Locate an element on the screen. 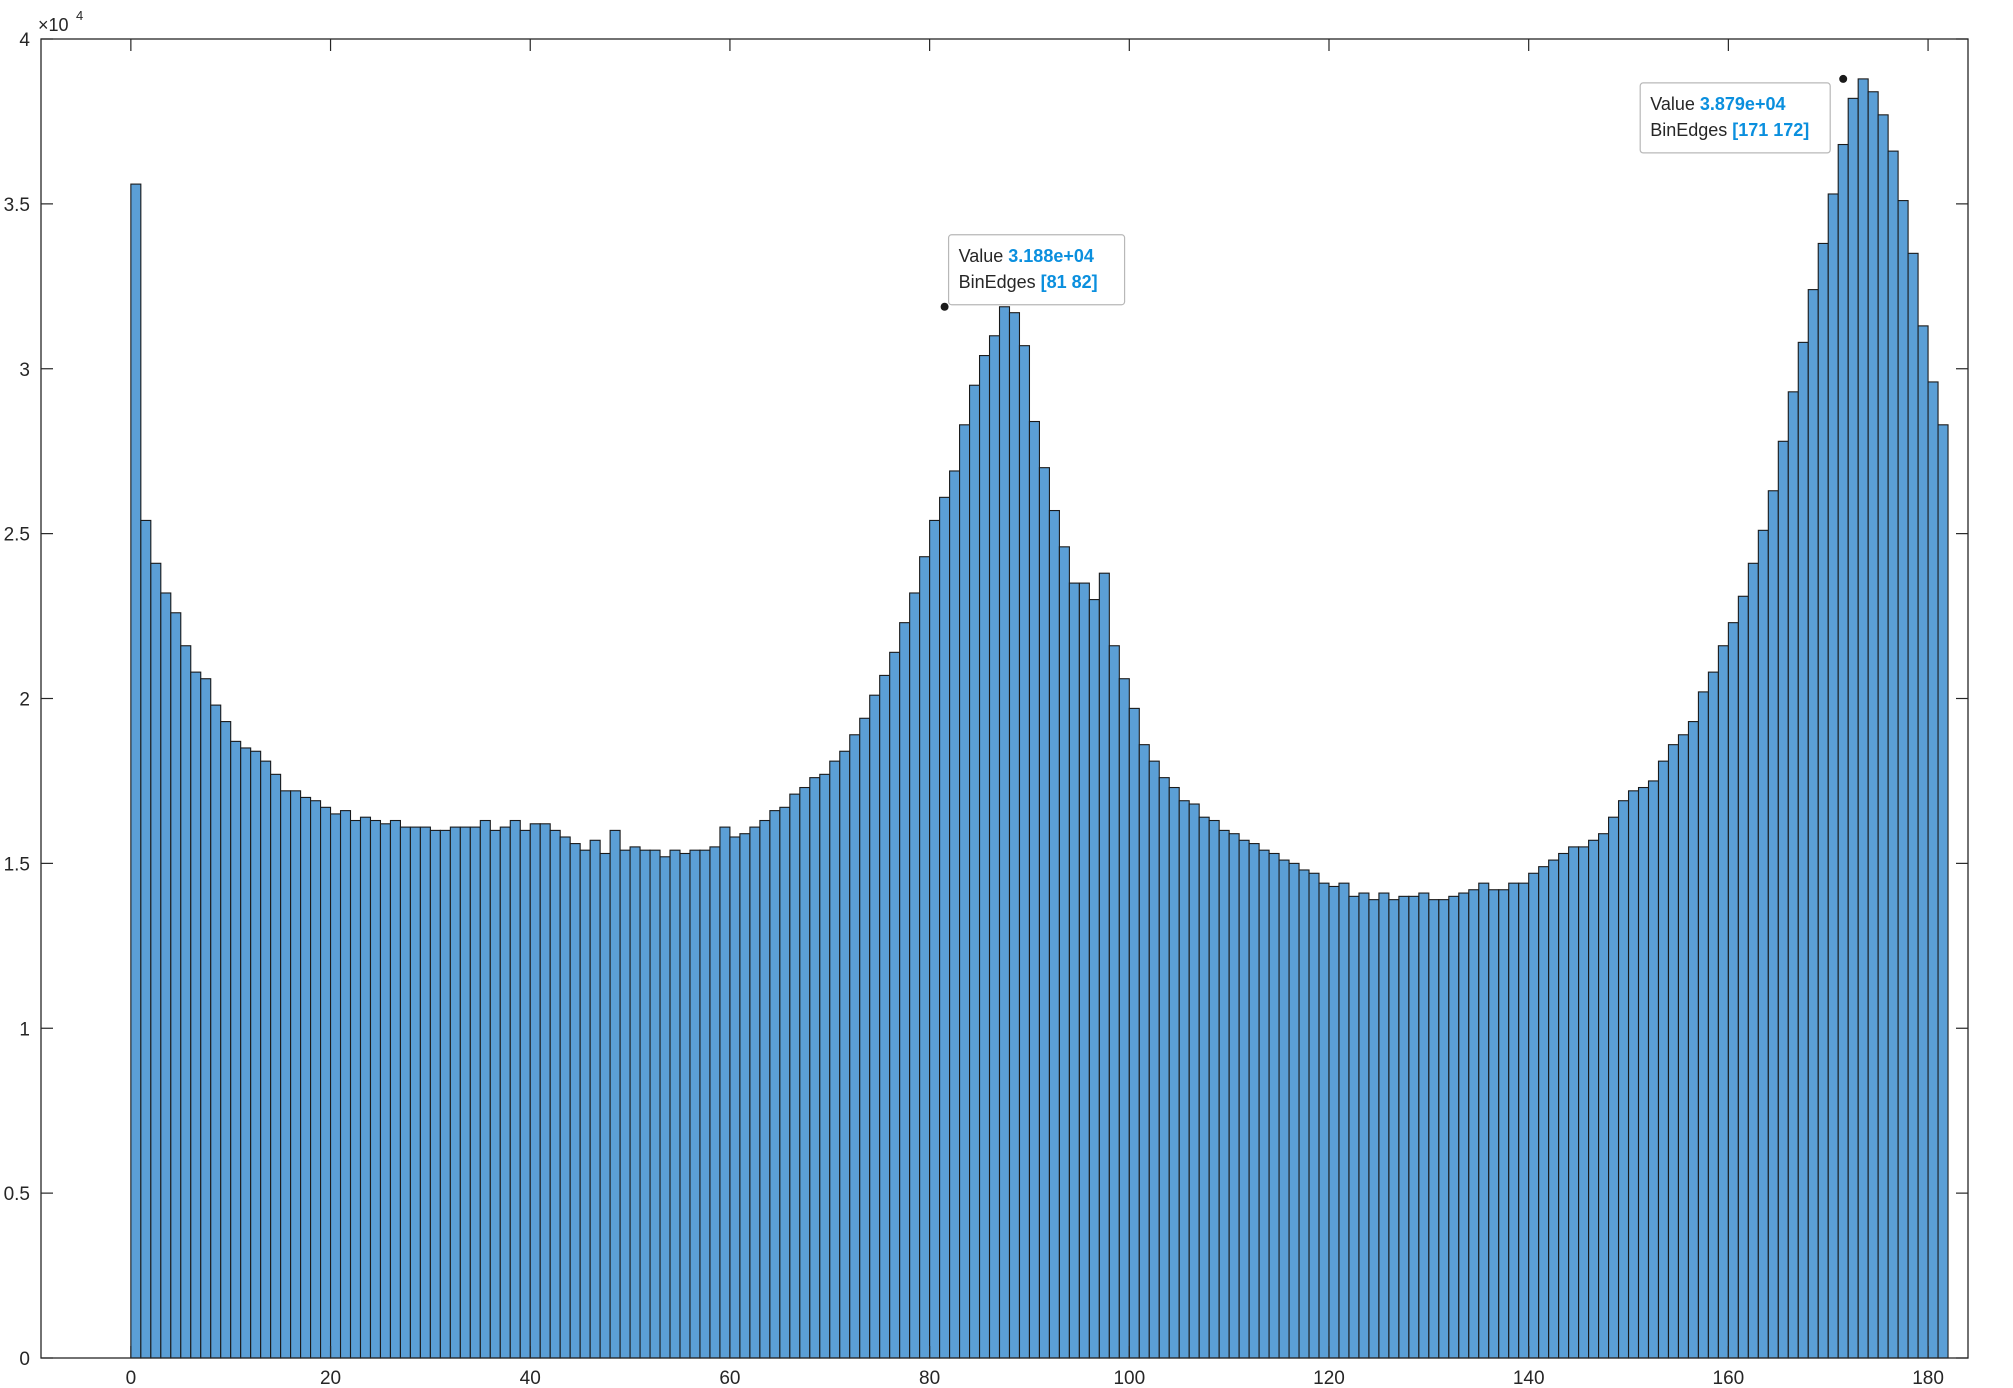 The height and width of the screenshot is (1388, 2013). data-tip-box is located at coordinates (1036, 270).